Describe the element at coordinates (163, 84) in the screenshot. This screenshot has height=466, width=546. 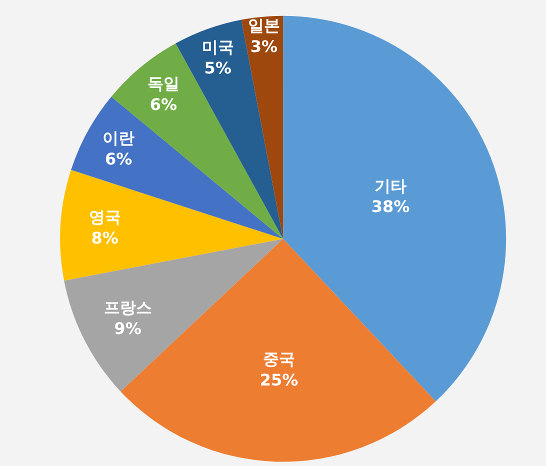
I see `slice-label: 독일` at that location.